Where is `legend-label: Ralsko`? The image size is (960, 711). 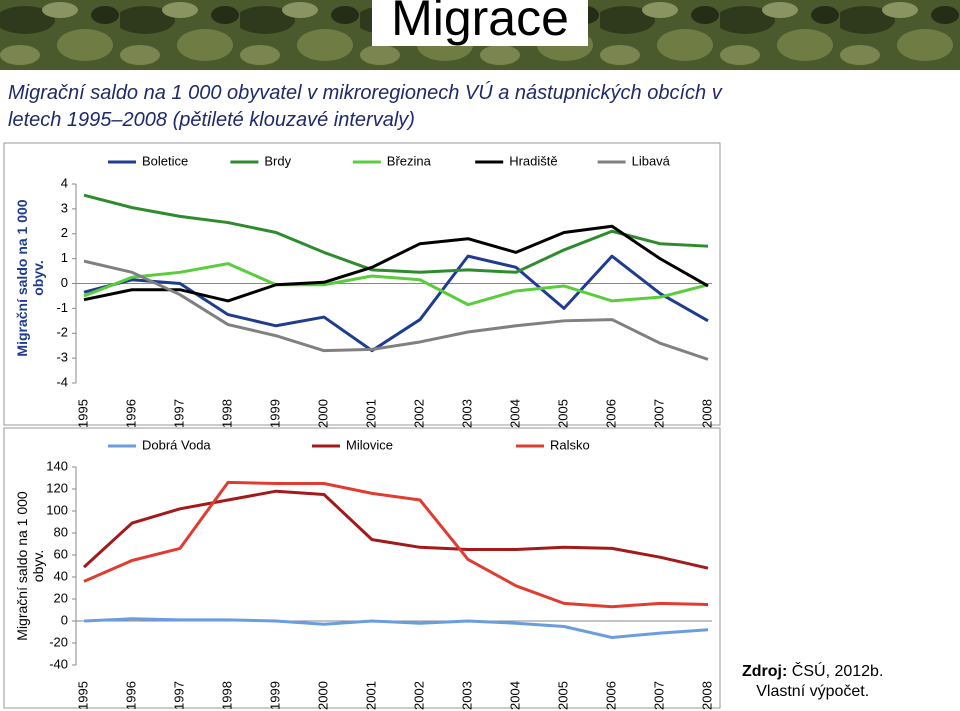 legend-label: Ralsko is located at coordinates (570, 444).